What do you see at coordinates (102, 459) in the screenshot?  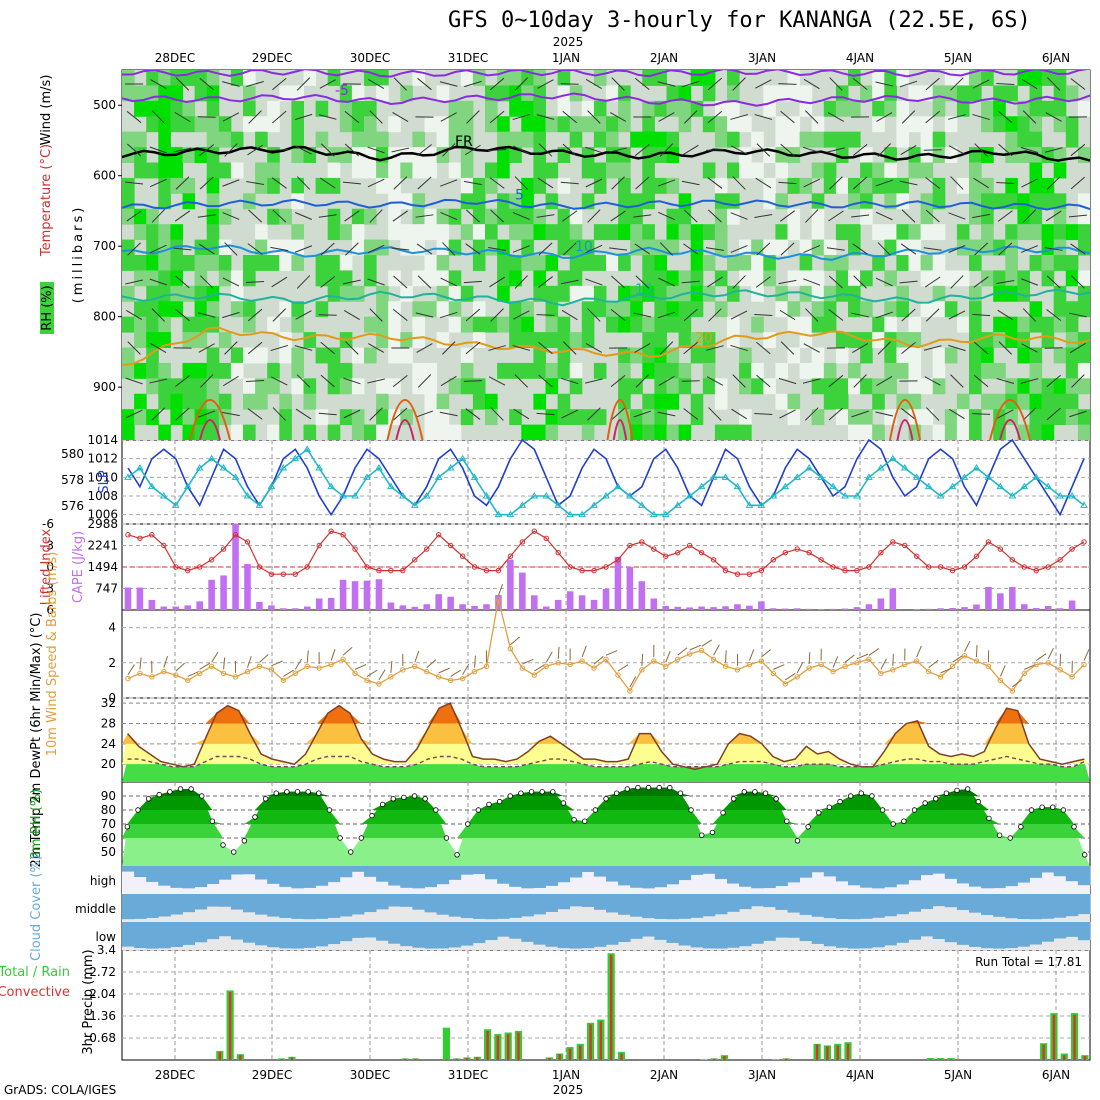 I see `slp-tick-label: 1012` at bounding box center [102, 459].